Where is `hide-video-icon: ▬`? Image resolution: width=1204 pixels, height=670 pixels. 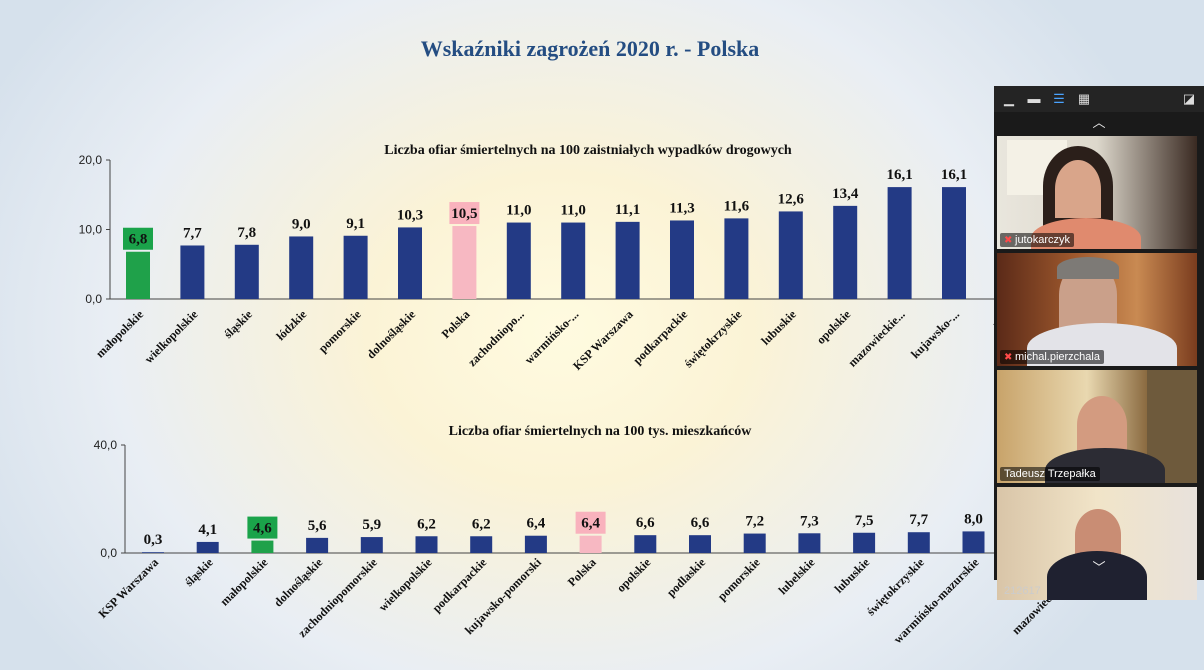 hide-video-icon: ▬ is located at coordinates (1034, 98).